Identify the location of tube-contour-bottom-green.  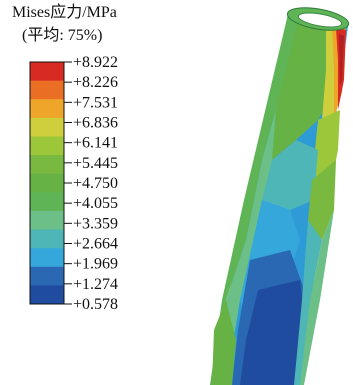
(224, 342).